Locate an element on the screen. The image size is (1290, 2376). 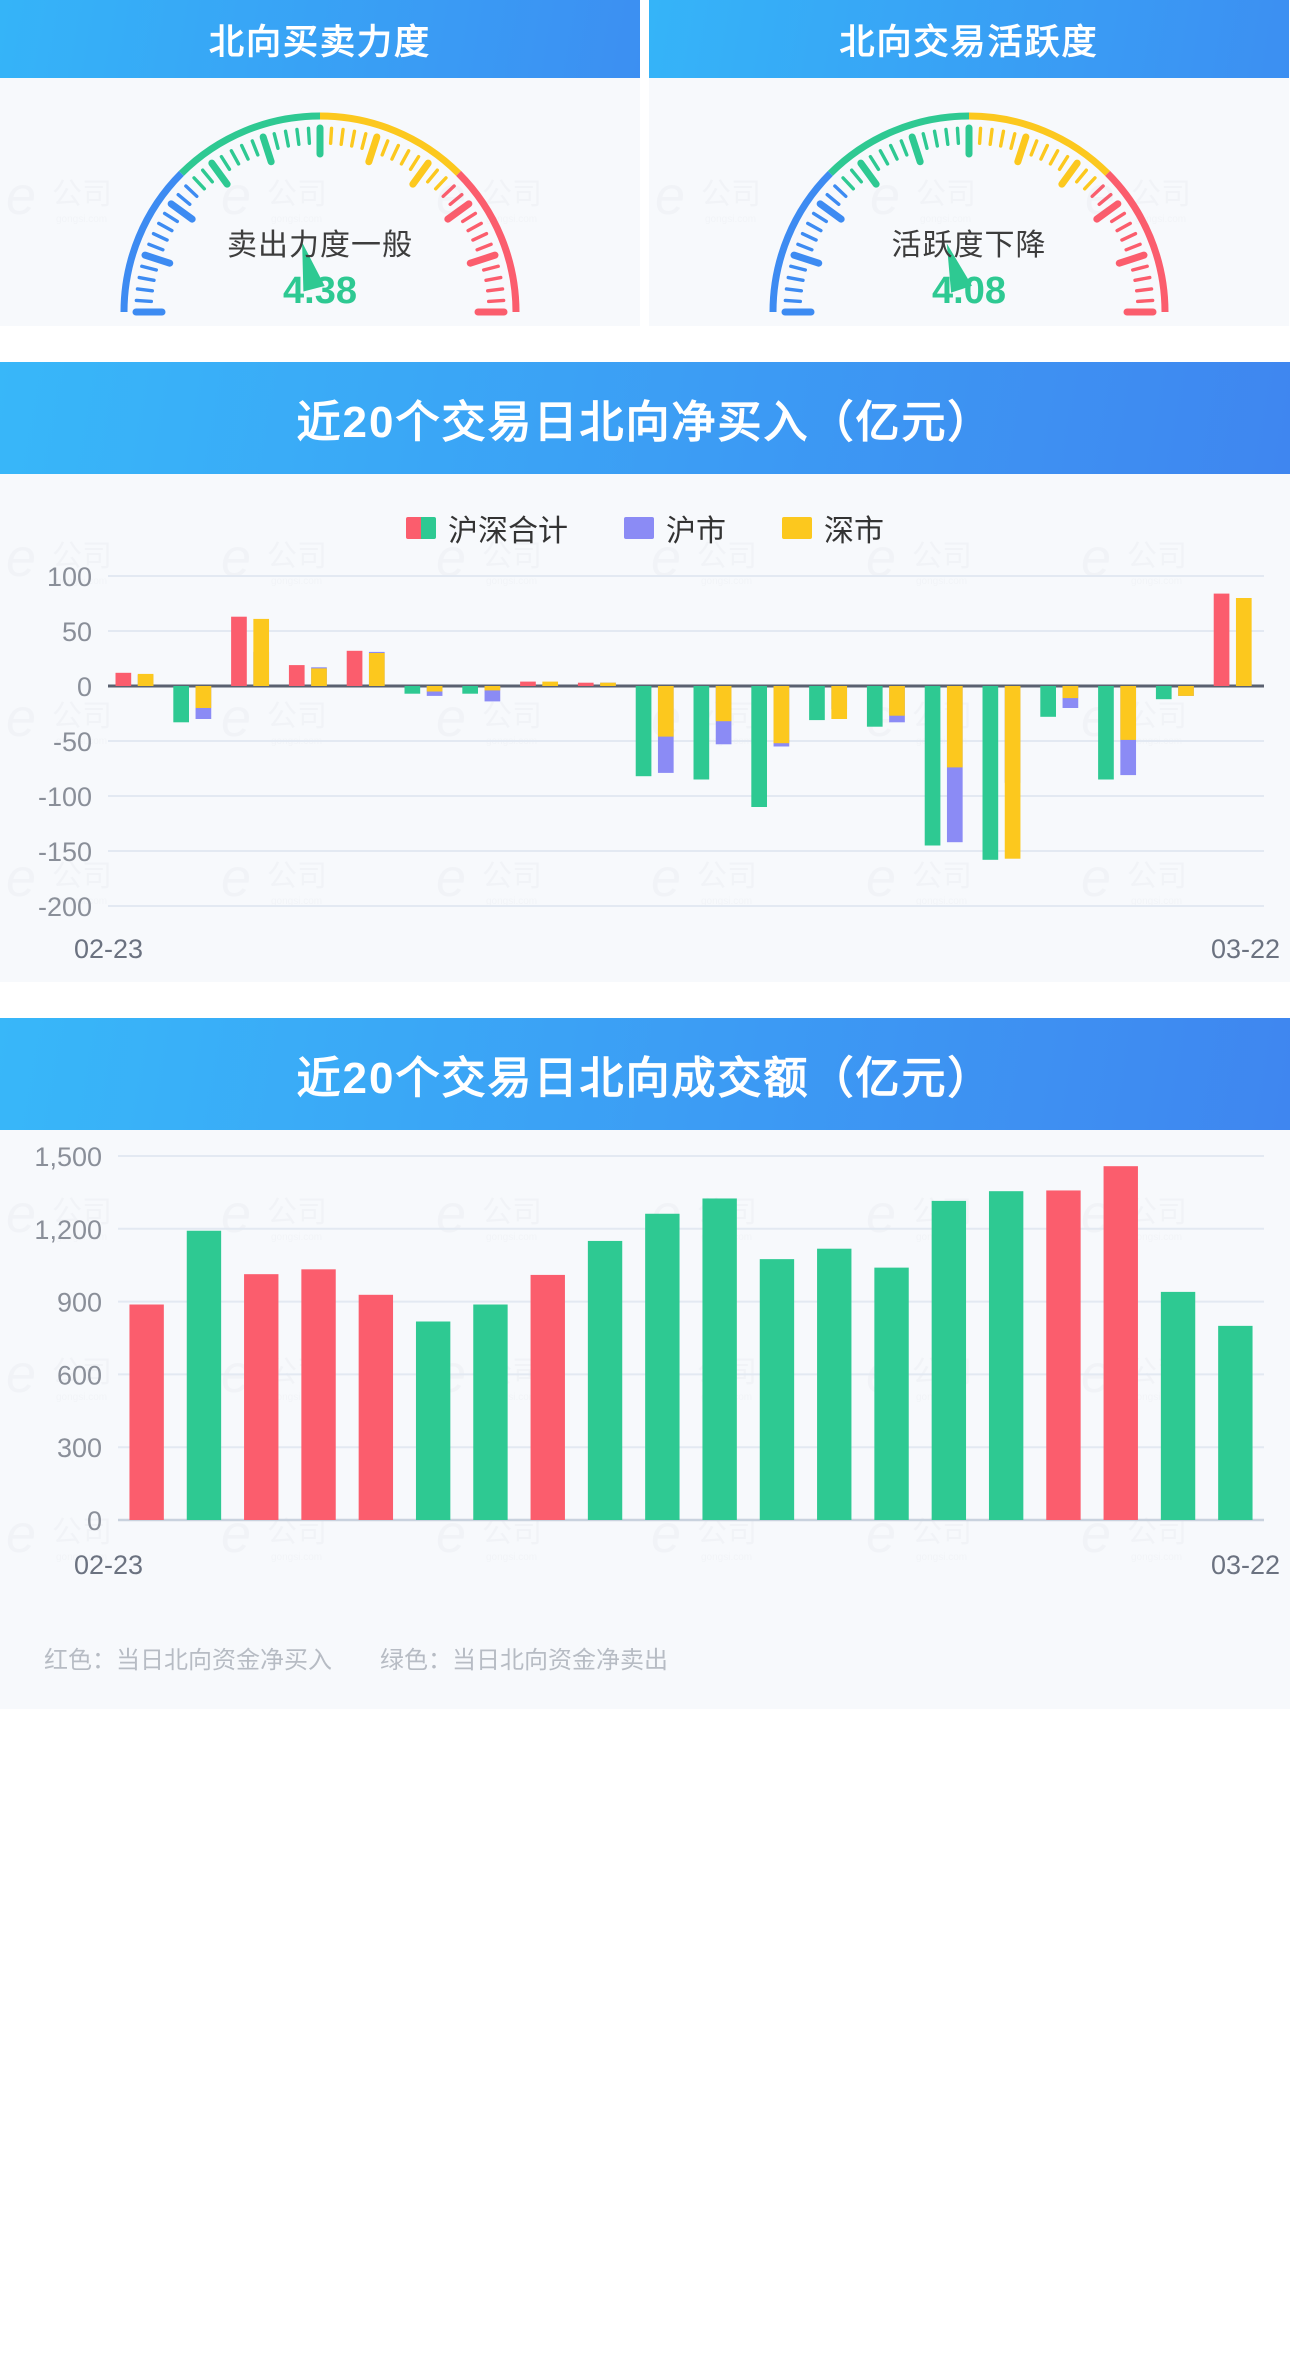
legend-item-shenzhen: 深市 is located at coordinates (833, 528).